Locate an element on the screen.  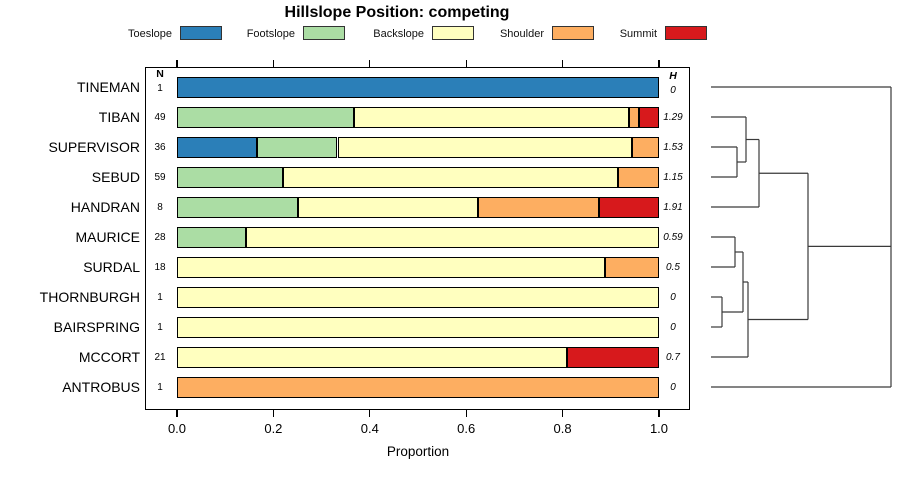
x-tick-label: 0.0 is located at coordinates (177, 428).